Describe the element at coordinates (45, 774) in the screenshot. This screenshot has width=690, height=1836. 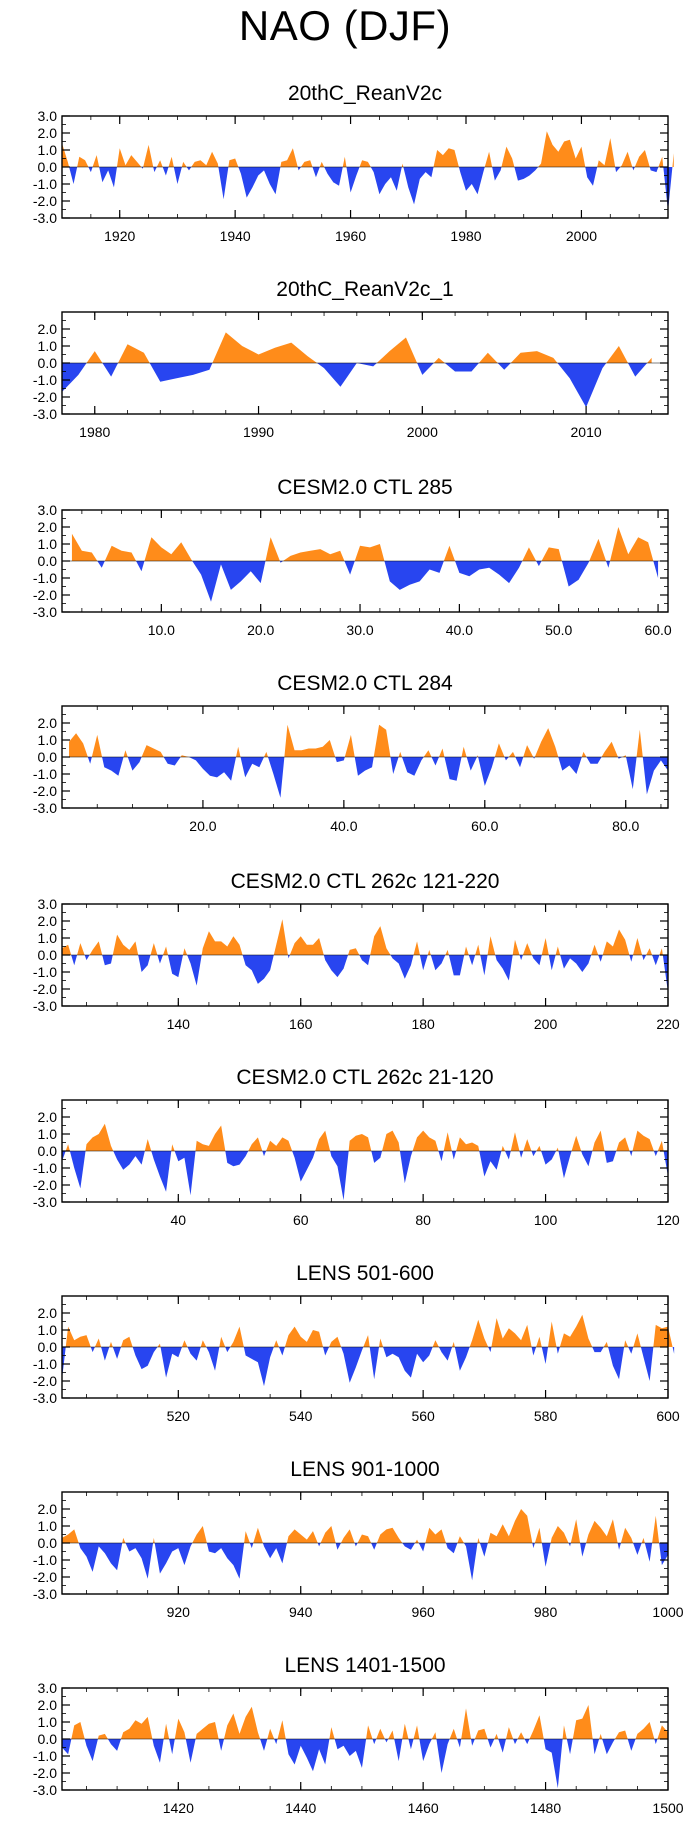
I see `y-tick-label: -1.0` at that location.